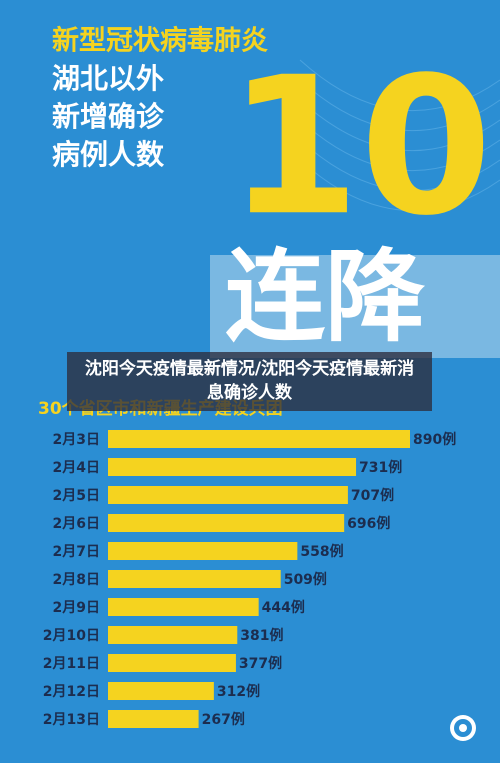  Describe the element at coordinates (76, 496) in the screenshot. I see `category-label: 2月5日` at that location.